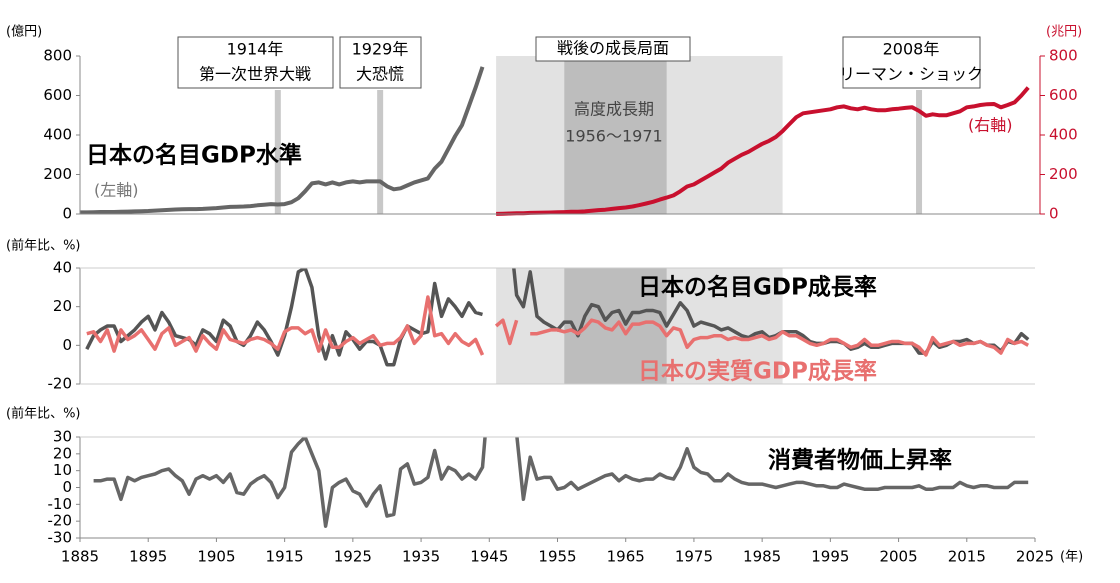 The width and height of the screenshot is (1120, 583). Describe the element at coordinates (757, 371) in the screenshot. I see `series-label: 日本の実質GDP成長率` at that location.